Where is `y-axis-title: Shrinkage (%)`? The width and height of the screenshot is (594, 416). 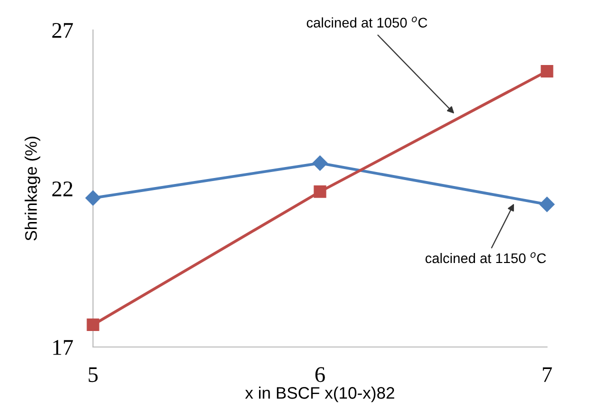 y-axis-title: Shrinkage (%) is located at coordinates (32, 188).